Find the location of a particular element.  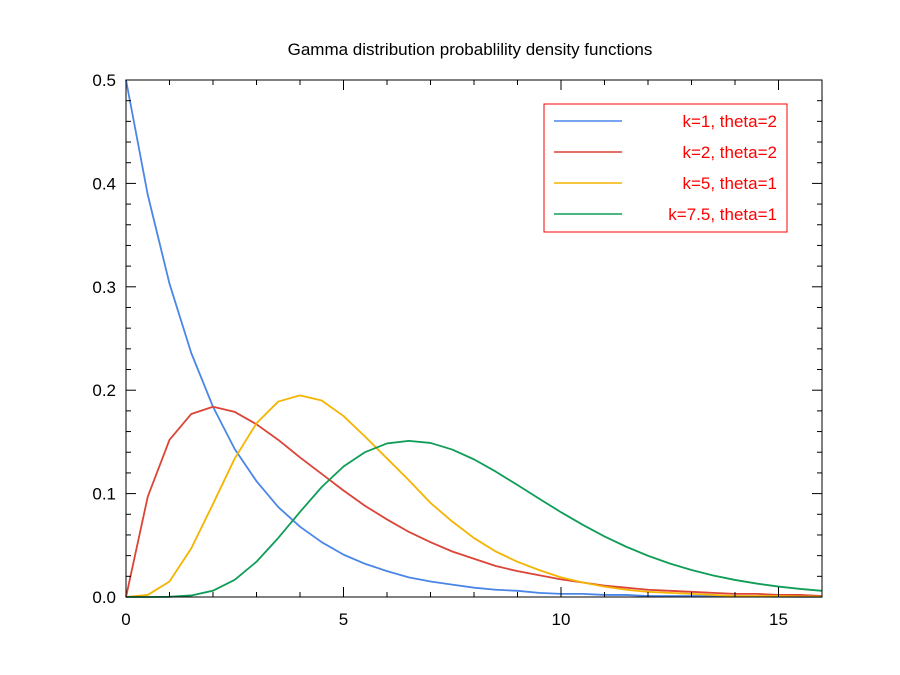

y-tick-label: 0.3 is located at coordinates (104, 287).